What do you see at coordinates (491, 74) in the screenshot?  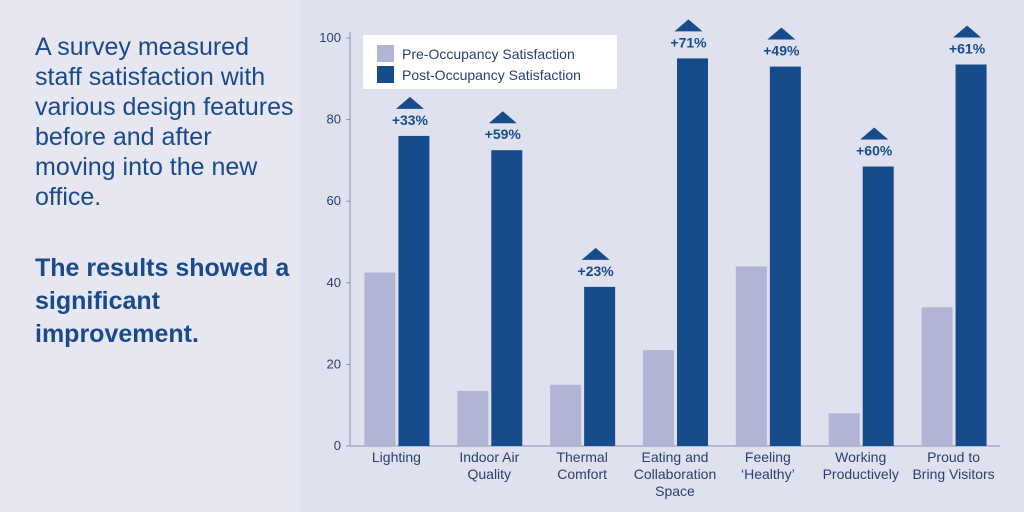 I see `legend-label-post: Post-Occupancy Satisfaction` at bounding box center [491, 74].